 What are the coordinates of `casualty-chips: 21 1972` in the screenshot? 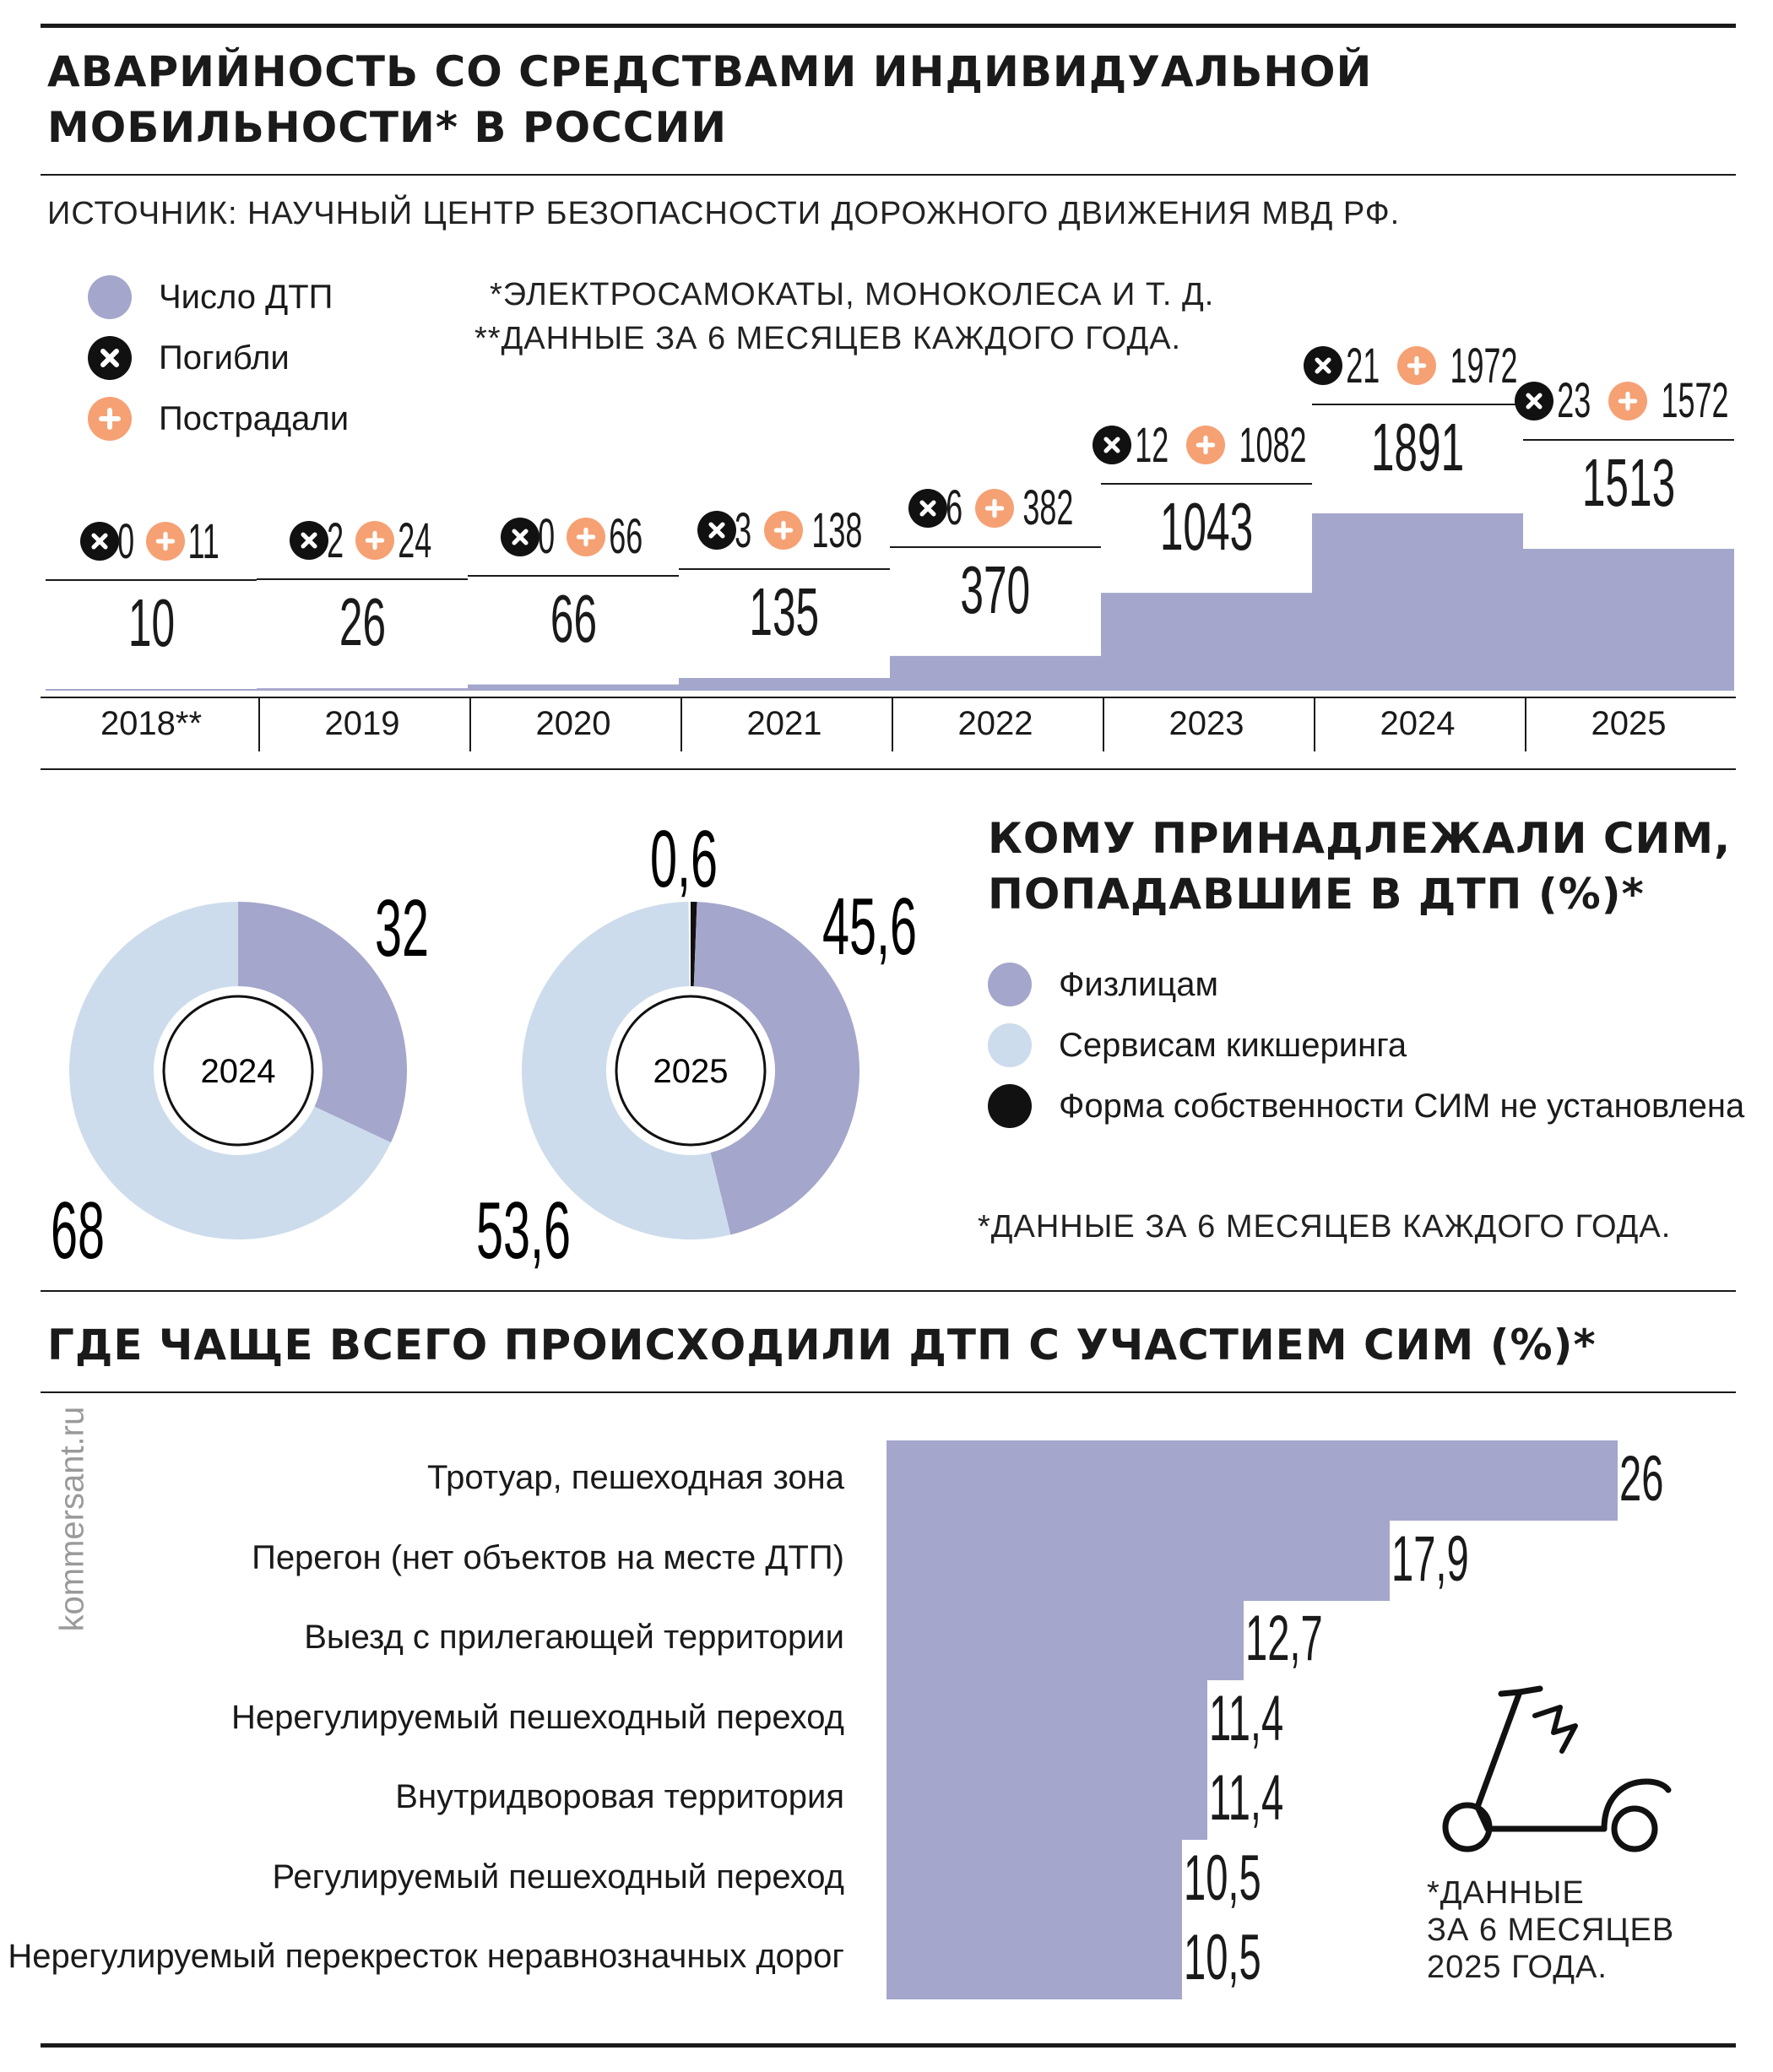 It's located at (1413, 365).